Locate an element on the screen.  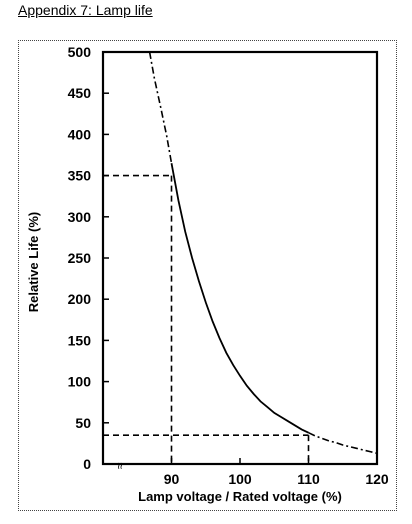
x-tick-label: 110 is located at coordinates (308, 479).